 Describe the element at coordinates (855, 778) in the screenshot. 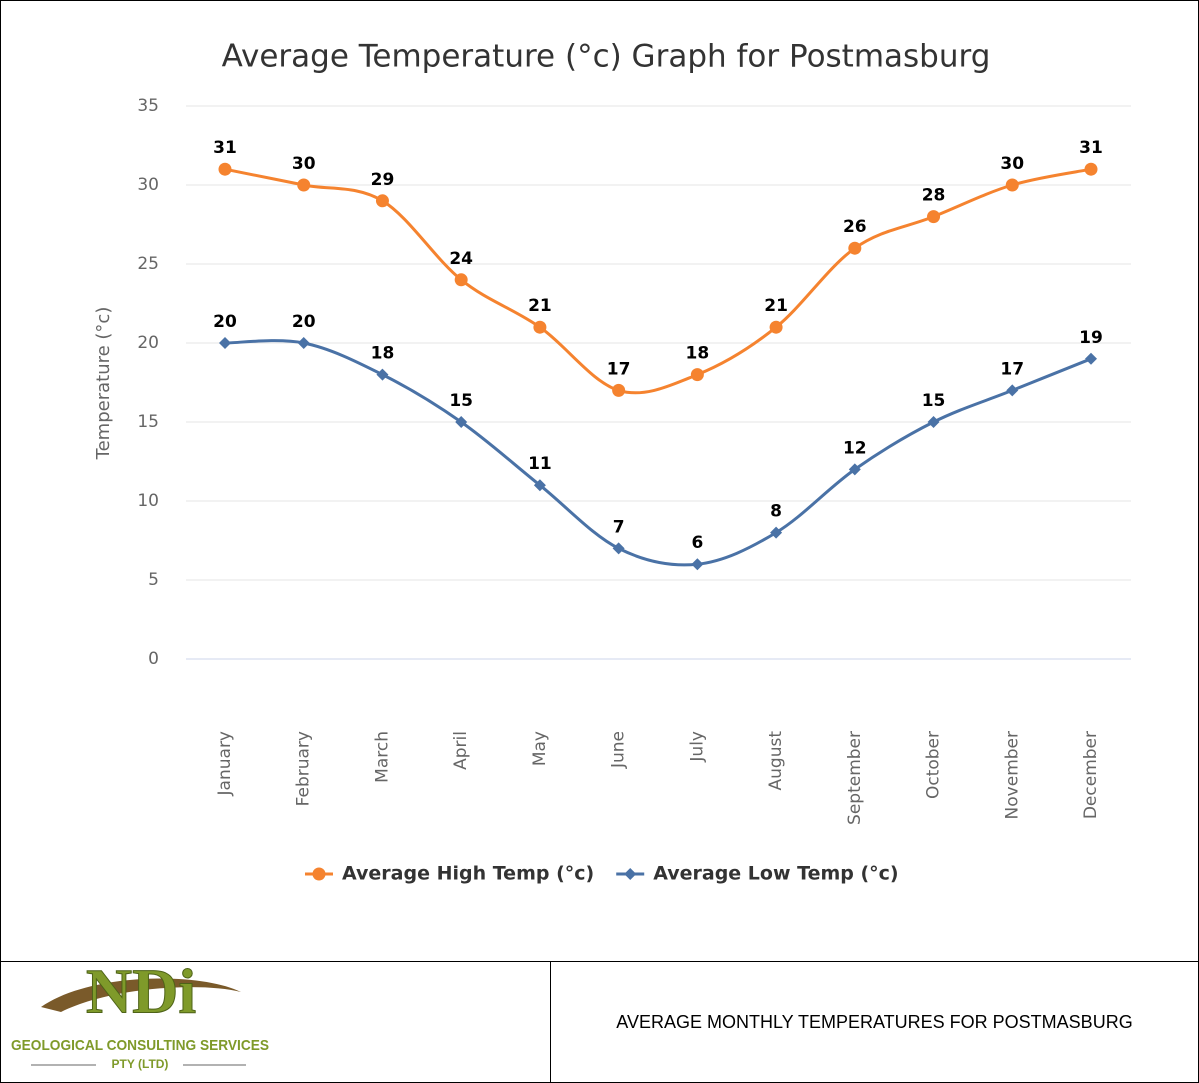

I see `x-tick-label: September` at that location.